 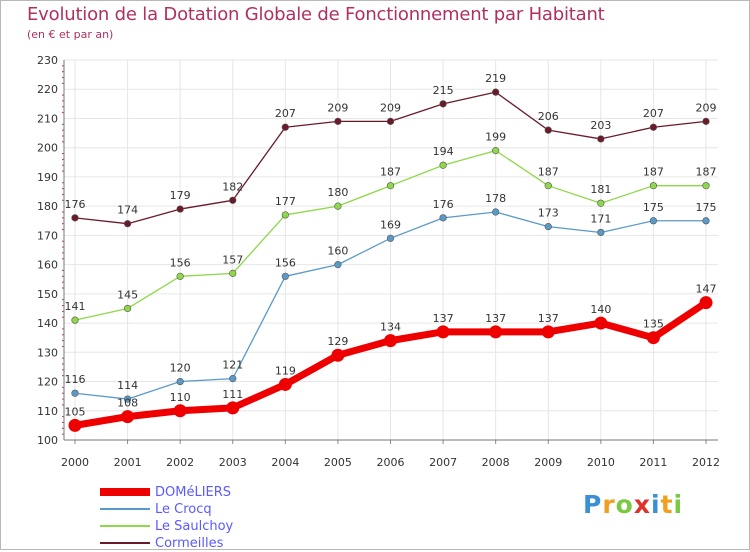 What do you see at coordinates (180, 195) in the screenshot?
I see `data-label-cormeilles: 179` at bounding box center [180, 195].